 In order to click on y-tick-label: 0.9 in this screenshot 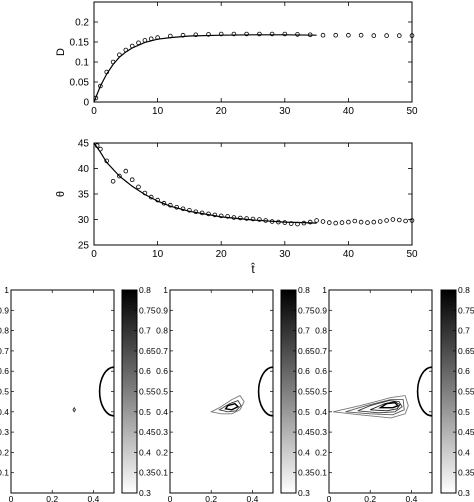, I will do `click(321, 310)`.